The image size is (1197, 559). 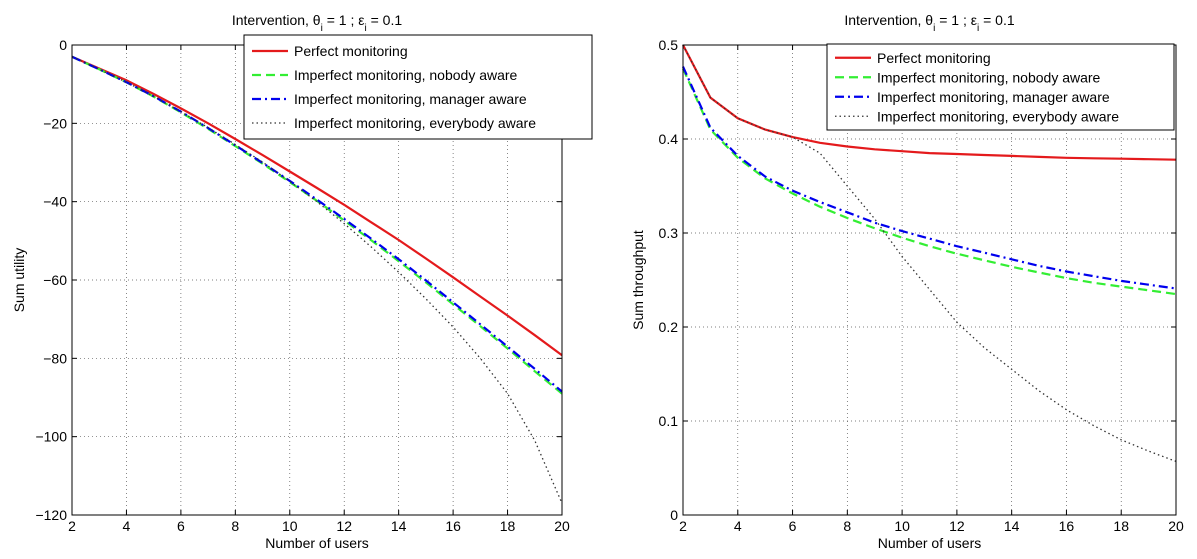 I want to click on y-tick-label: −100, so click(x=51, y=437).